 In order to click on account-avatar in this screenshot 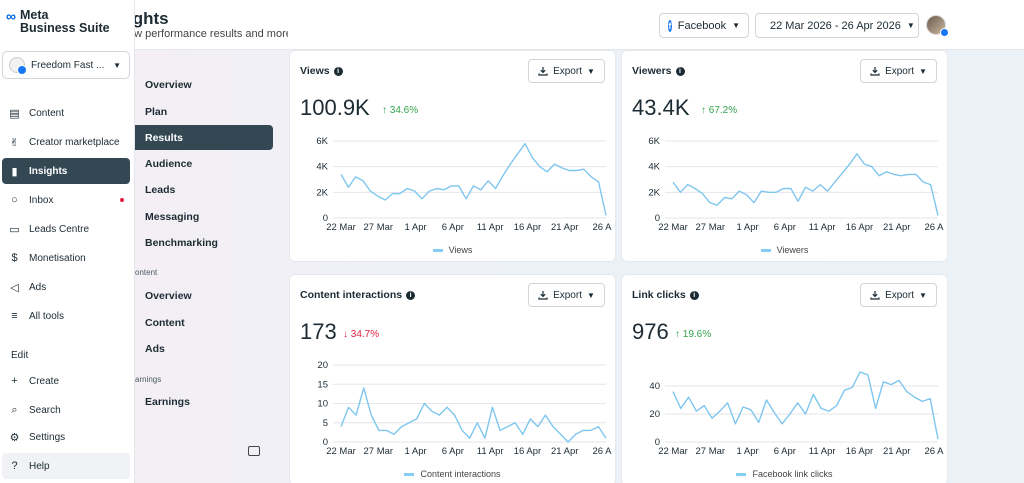, I will do `click(18, 66)`.